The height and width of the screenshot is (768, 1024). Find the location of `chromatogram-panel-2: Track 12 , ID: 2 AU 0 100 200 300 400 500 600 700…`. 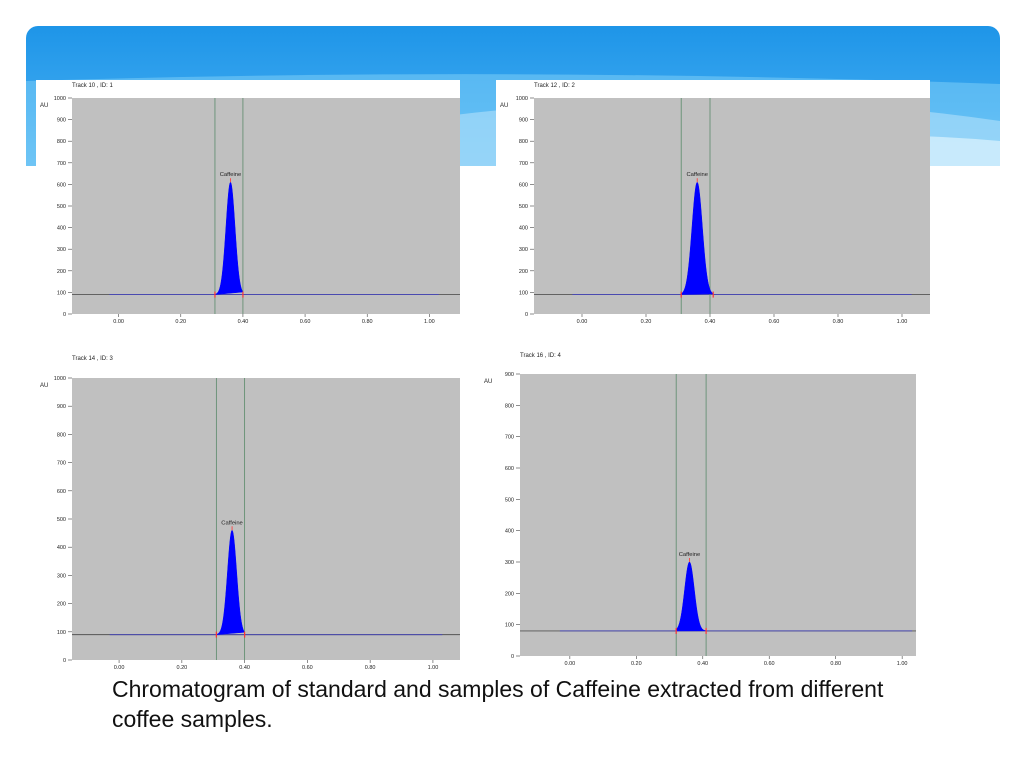

chromatogram-panel-2: Track 12 , ID: 2 AU 0 100 200 300 400 500 600 700… is located at coordinates (713, 206).